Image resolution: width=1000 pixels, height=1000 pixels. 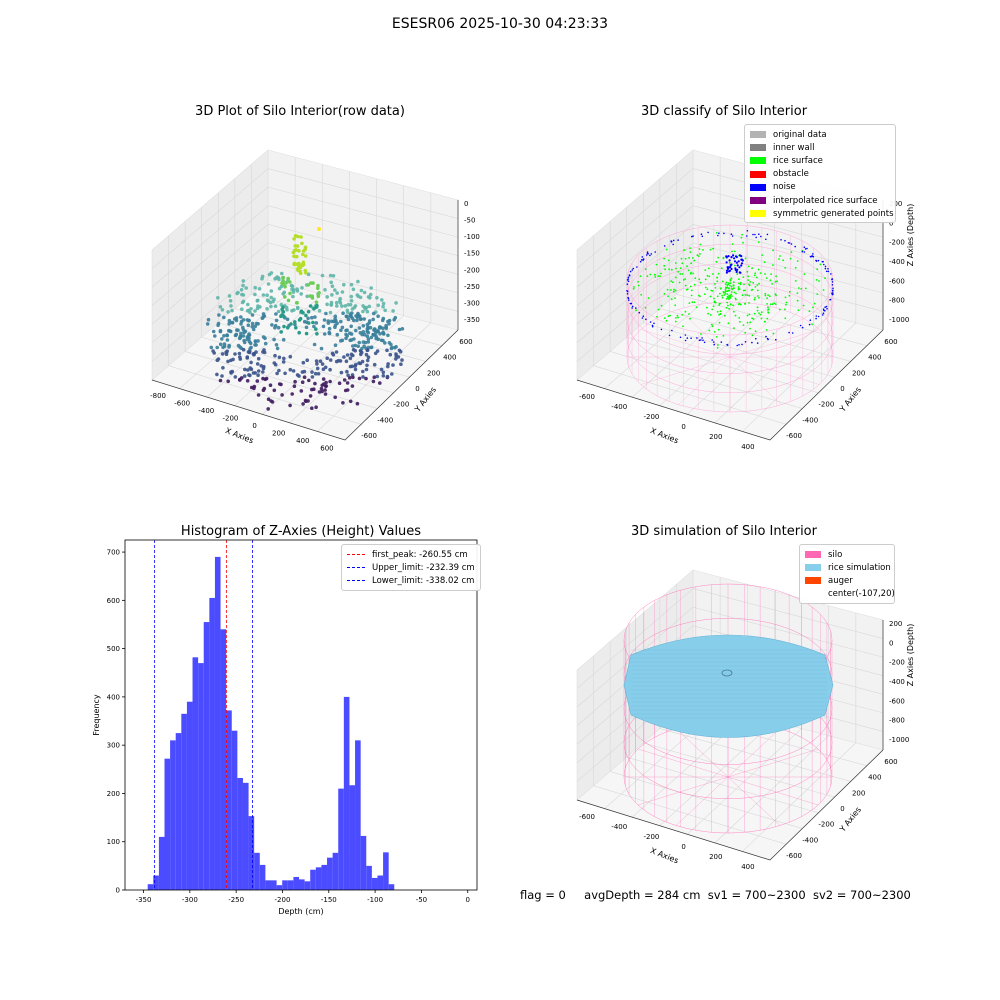 What do you see at coordinates (794, 436) in the screenshot?
I see `y-tick-label: -600` at bounding box center [794, 436].